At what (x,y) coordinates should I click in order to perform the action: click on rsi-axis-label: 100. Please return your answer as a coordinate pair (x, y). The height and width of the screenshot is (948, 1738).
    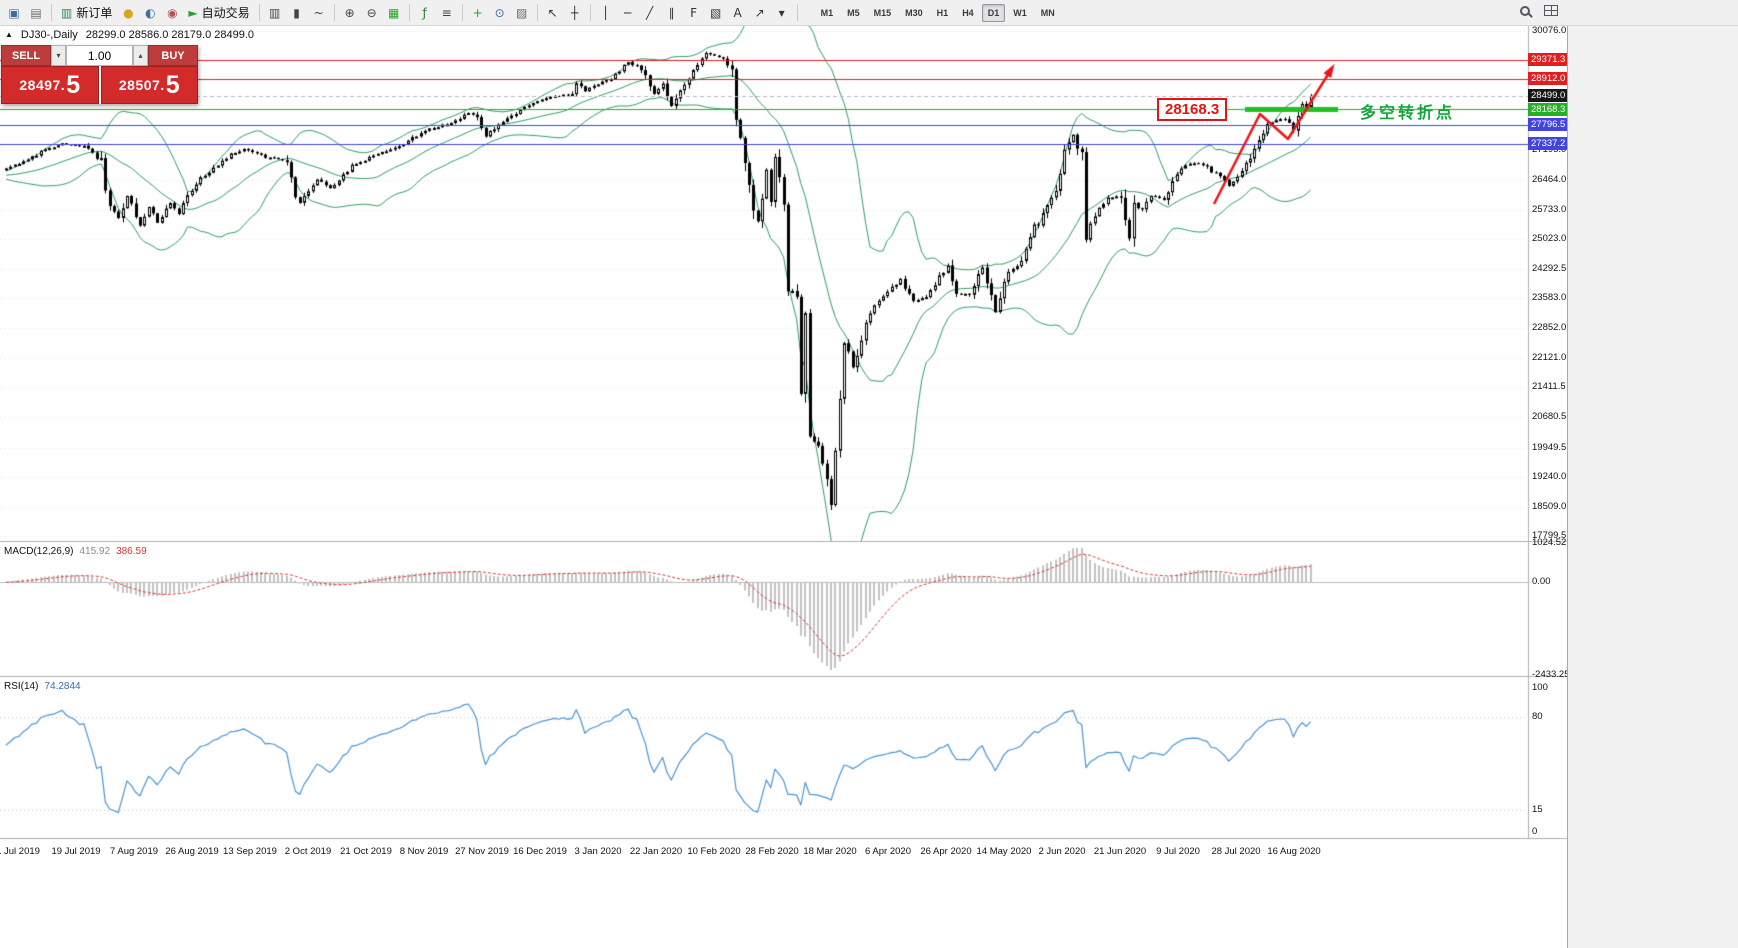
    Looking at the image, I should click on (1540, 687).